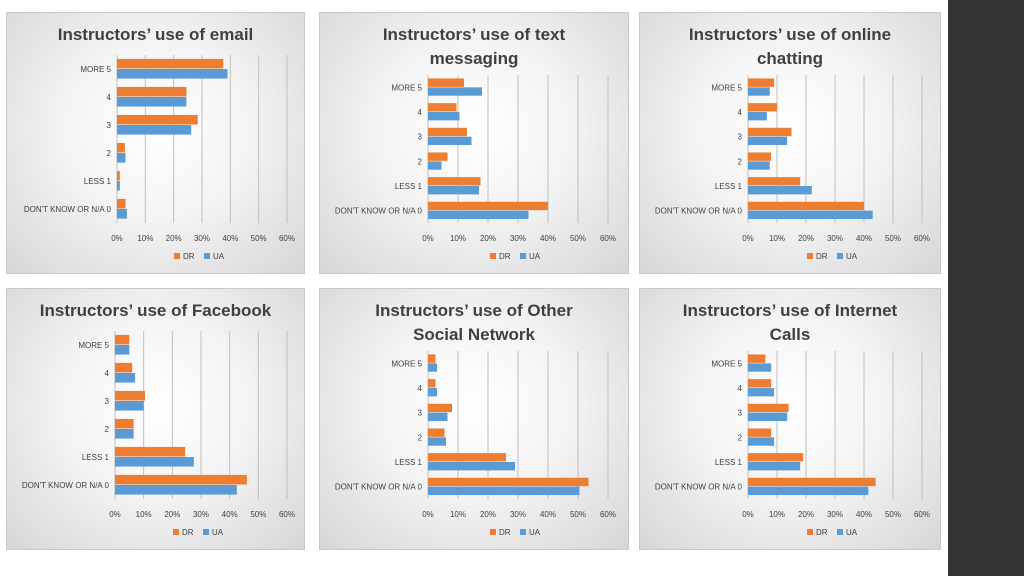 This screenshot has width=1024, height=576. What do you see at coordinates (474, 58) in the screenshot?
I see `chart-title: messaging` at bounding box center [474, 58].